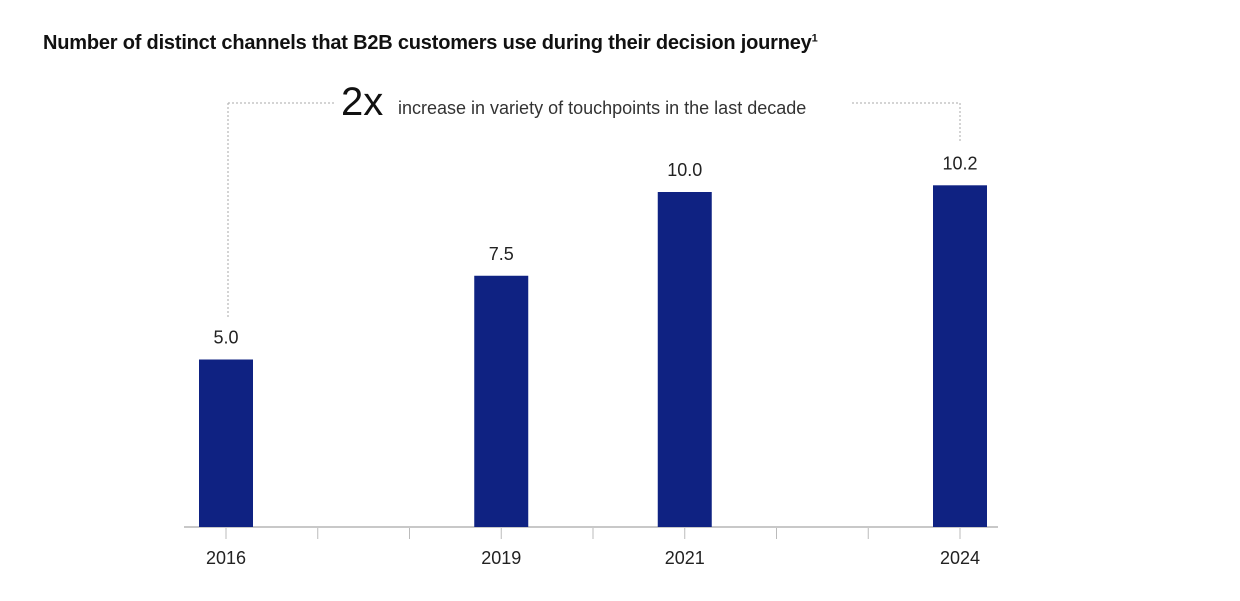  What do you see at coordinates (501, 558) in the screenshot?
I see `x-tick-label-2019: 2019` at bounding box center [501, 558].